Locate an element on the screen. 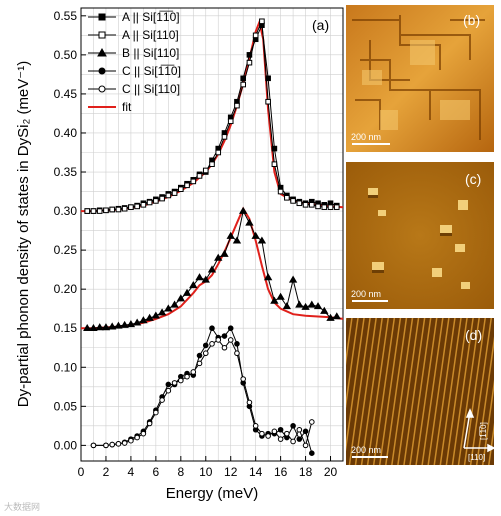 Image resolution: width=501 pixels, height=516 pixels. y-tick-label: 0.55 is located at coordinates (66, 16).